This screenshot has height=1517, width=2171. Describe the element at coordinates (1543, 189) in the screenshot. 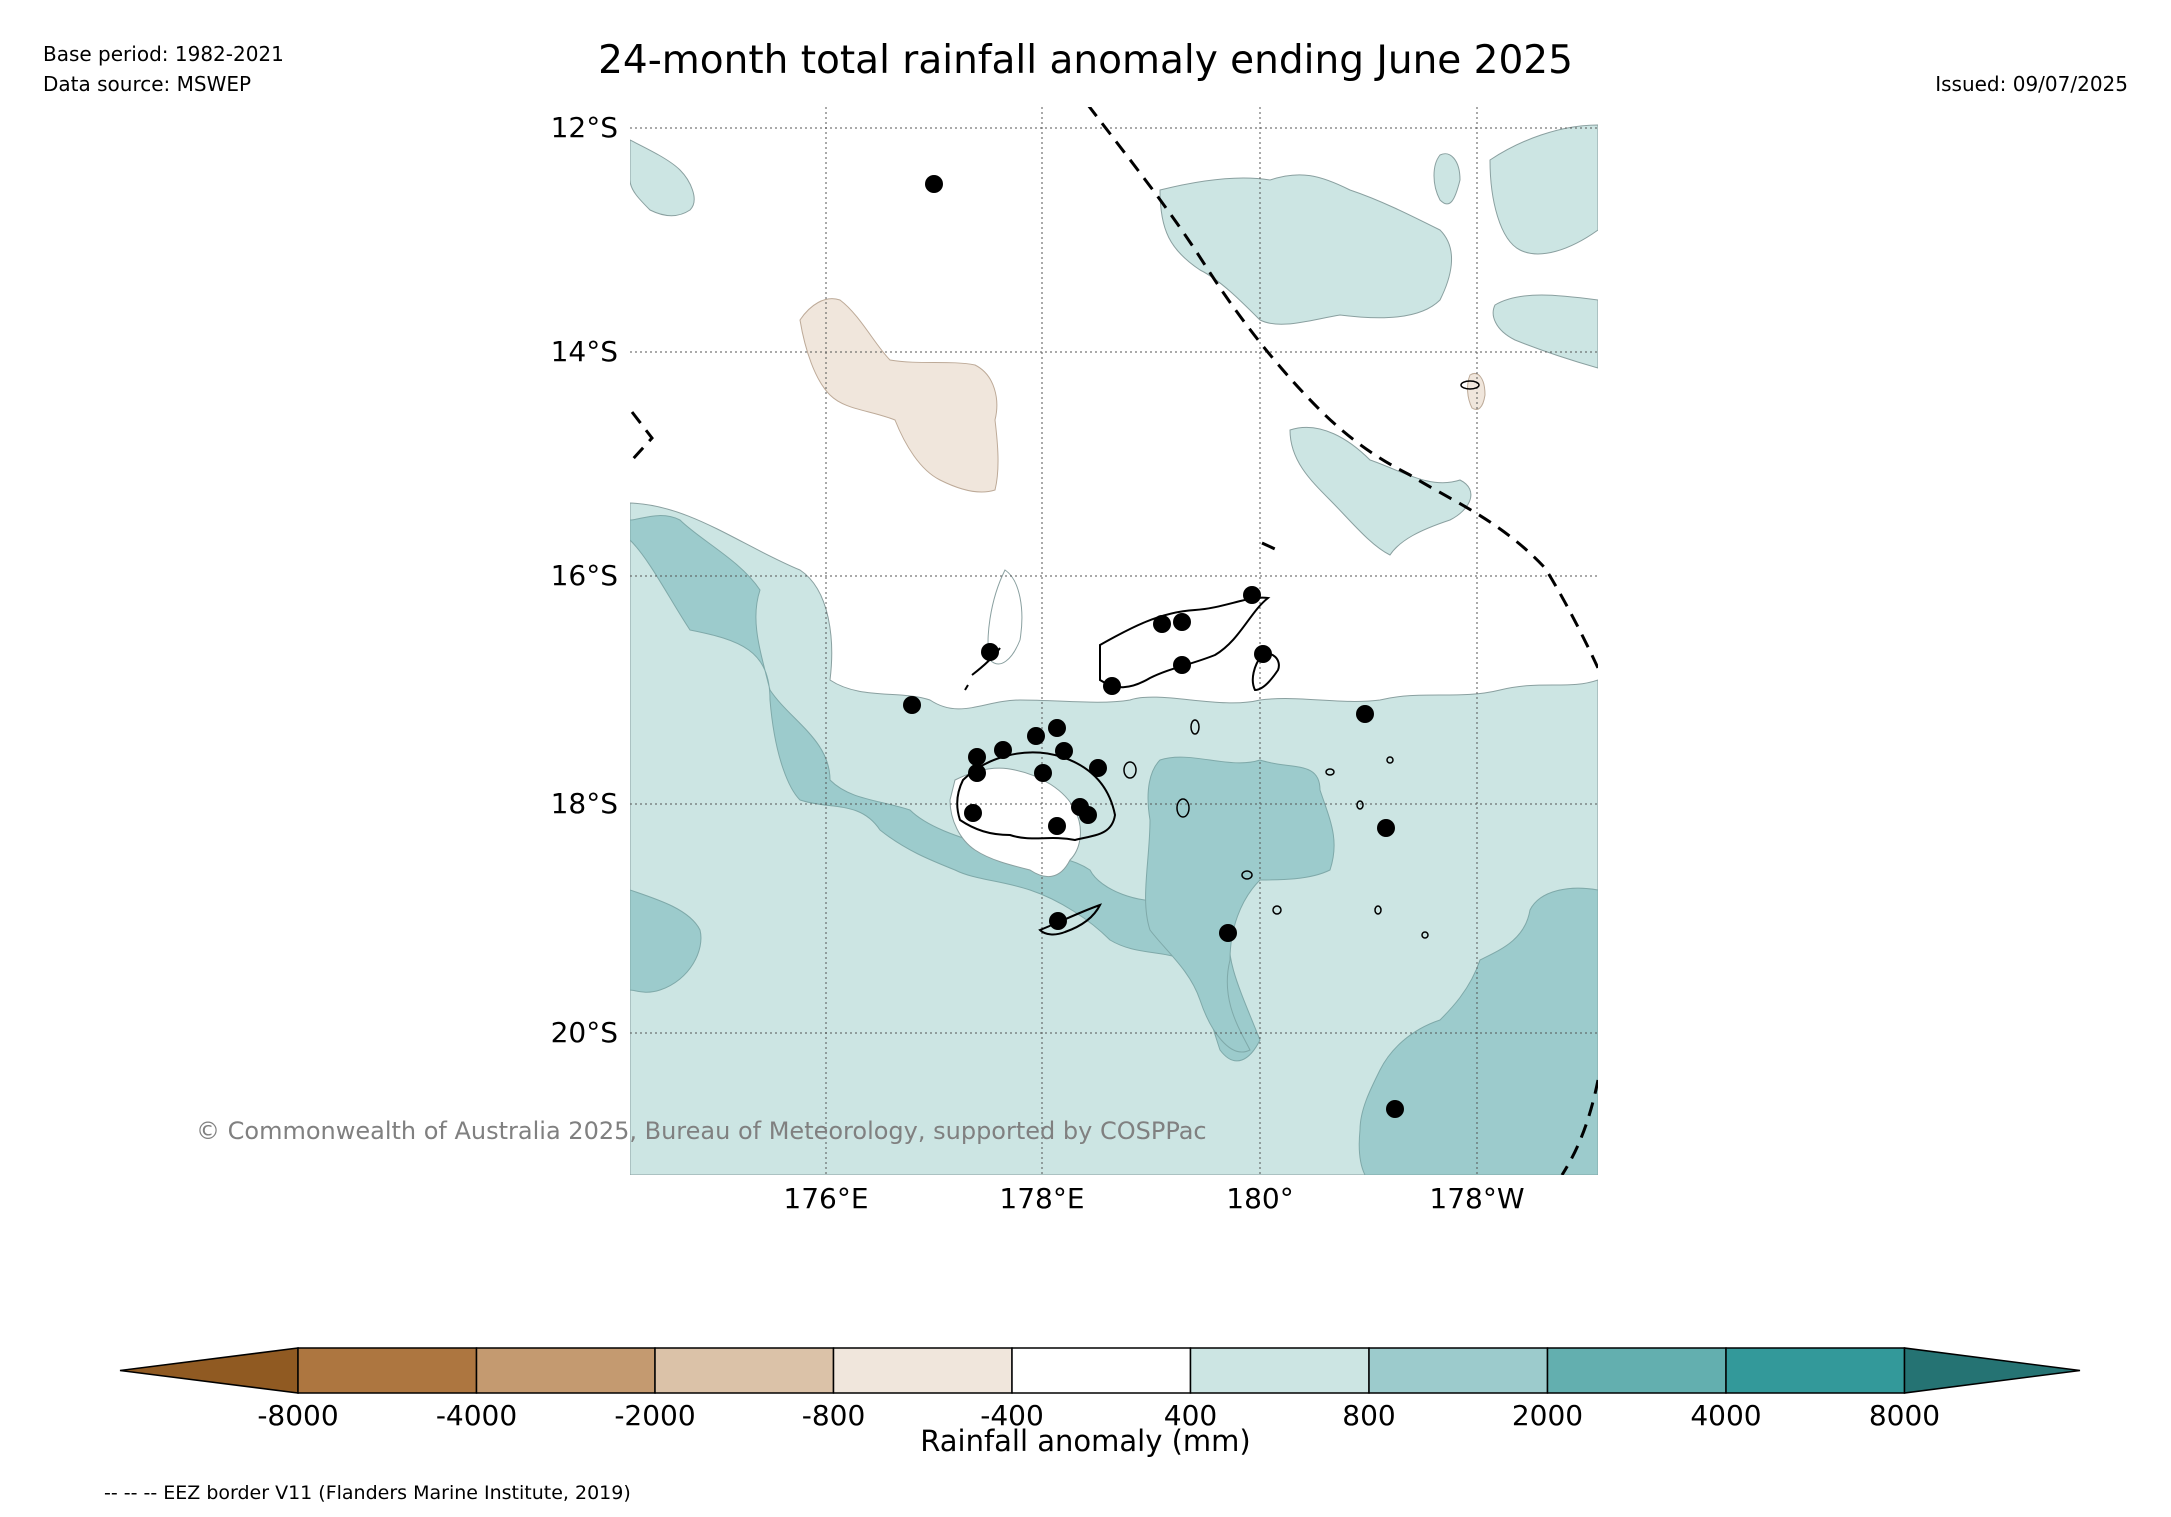

I see `anomaly-zone-400-800-north-far-east` at that location.